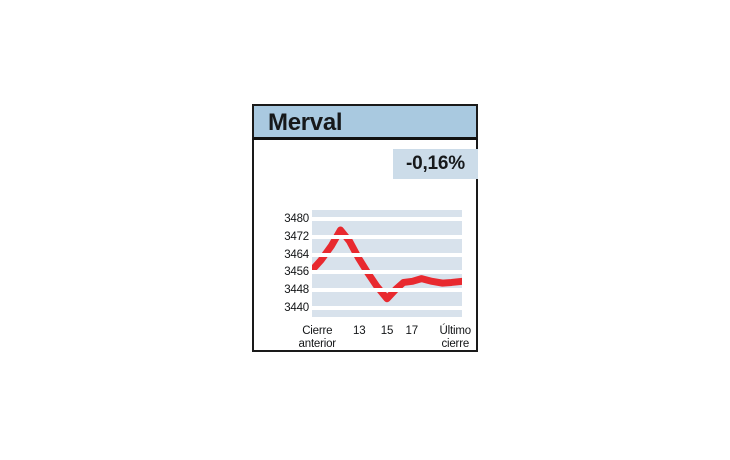 The image size is (730, 460). Describe the element at coordinates (296, 308) in the screenshot. I see `y-axis-tick: 3440` at that location.